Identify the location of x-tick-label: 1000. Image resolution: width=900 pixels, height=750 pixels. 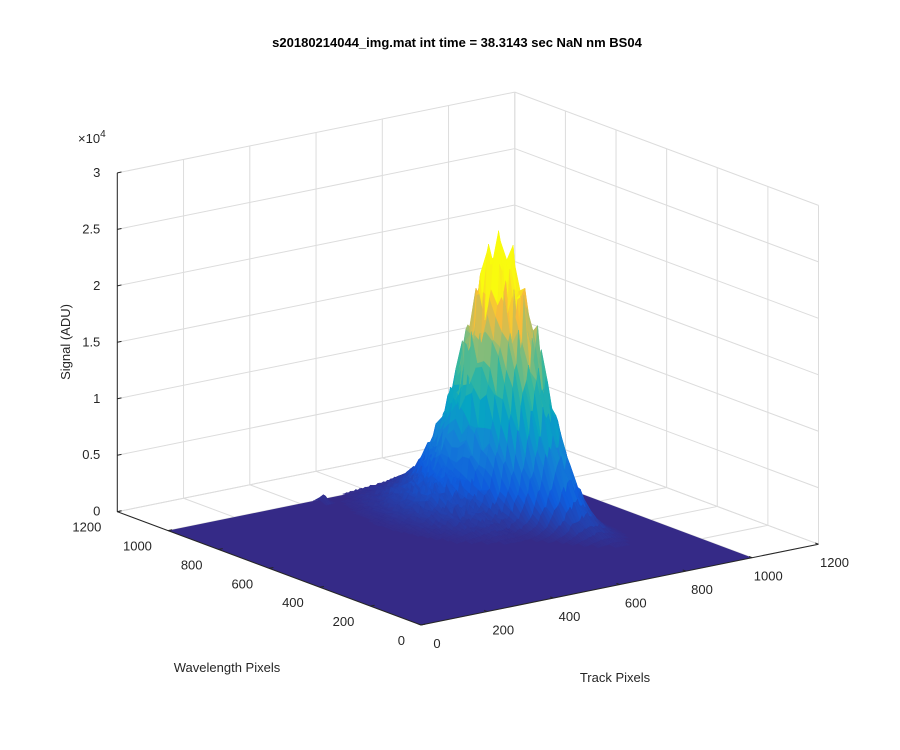
(768, 576).